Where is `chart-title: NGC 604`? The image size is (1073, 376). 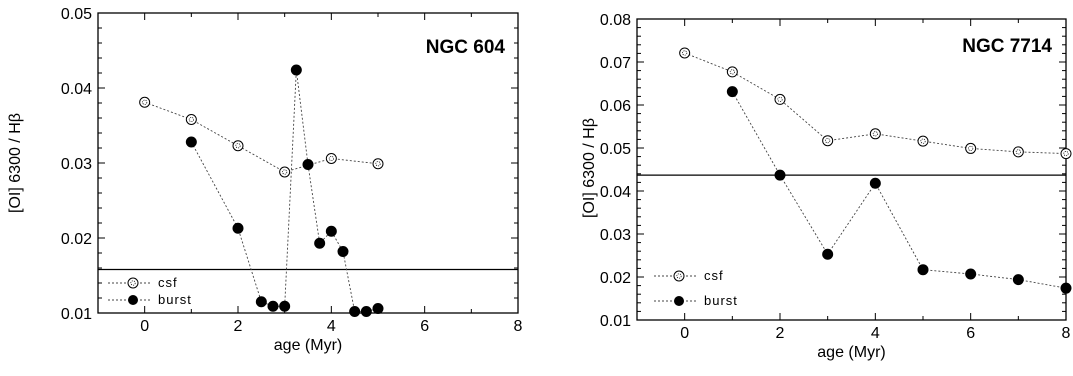
chart-title: NGC 604 is located at coordinates (466, 47).